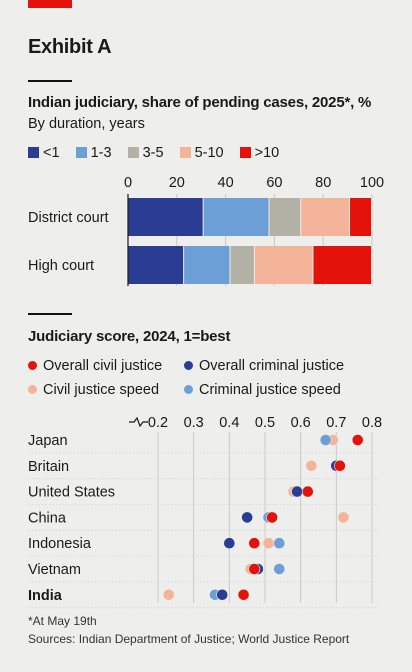 This screenshot has height=672, width=412. I want to click on legend-item: Criminal justice speed, so click(262, 390).